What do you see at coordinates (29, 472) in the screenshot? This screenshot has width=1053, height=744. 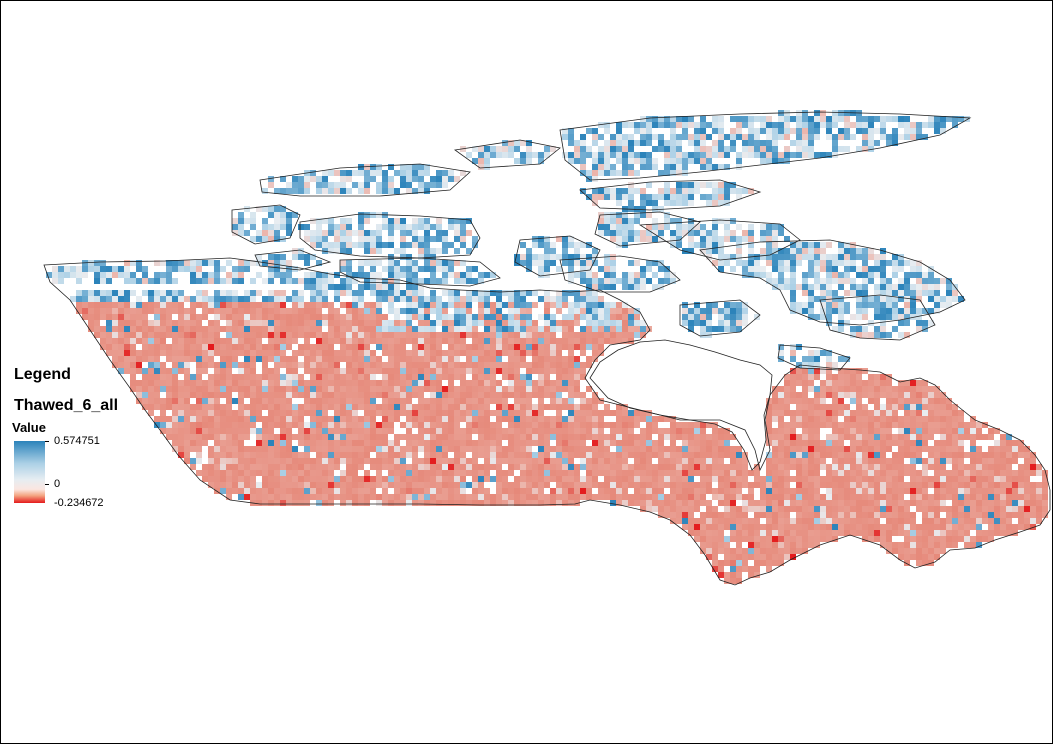 I see `legend-color-ramp` at bounding box center [29, 472].